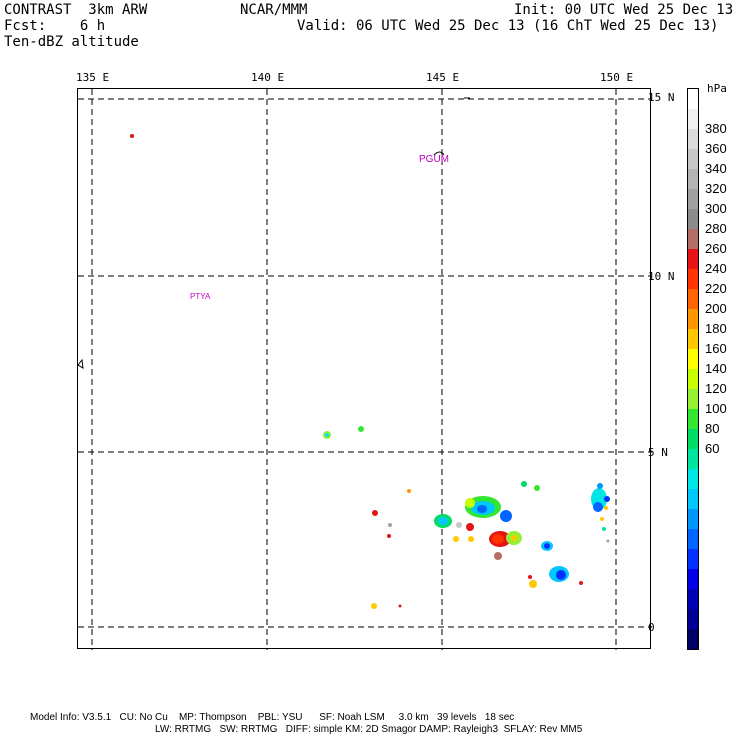  Describe the element at coordinates (716, 188) in the screenshot. I see `colorbar-label: 320` at that location.